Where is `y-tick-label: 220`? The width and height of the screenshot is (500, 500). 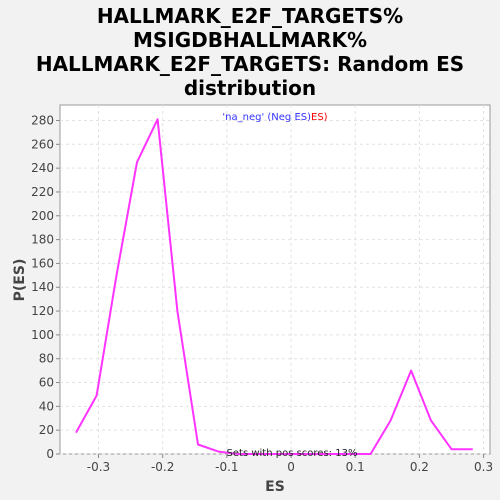 y-tick-label: 220 is located at coordinates (42, 192).